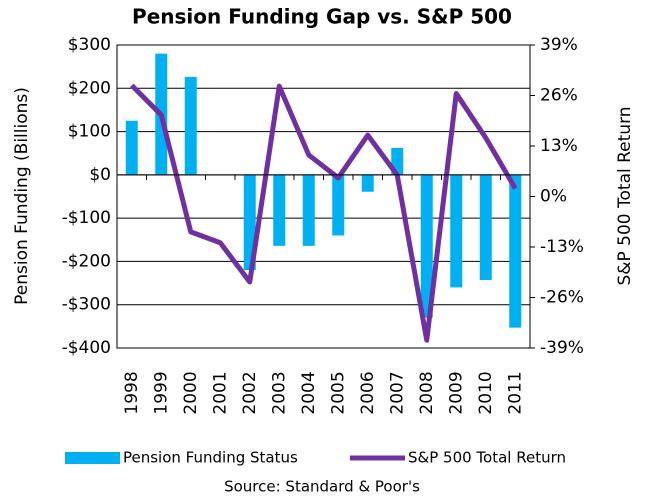  Describe the element at coordinates (486, 392) in the screenshot. I see `x-tick-label: 2010` at that location.